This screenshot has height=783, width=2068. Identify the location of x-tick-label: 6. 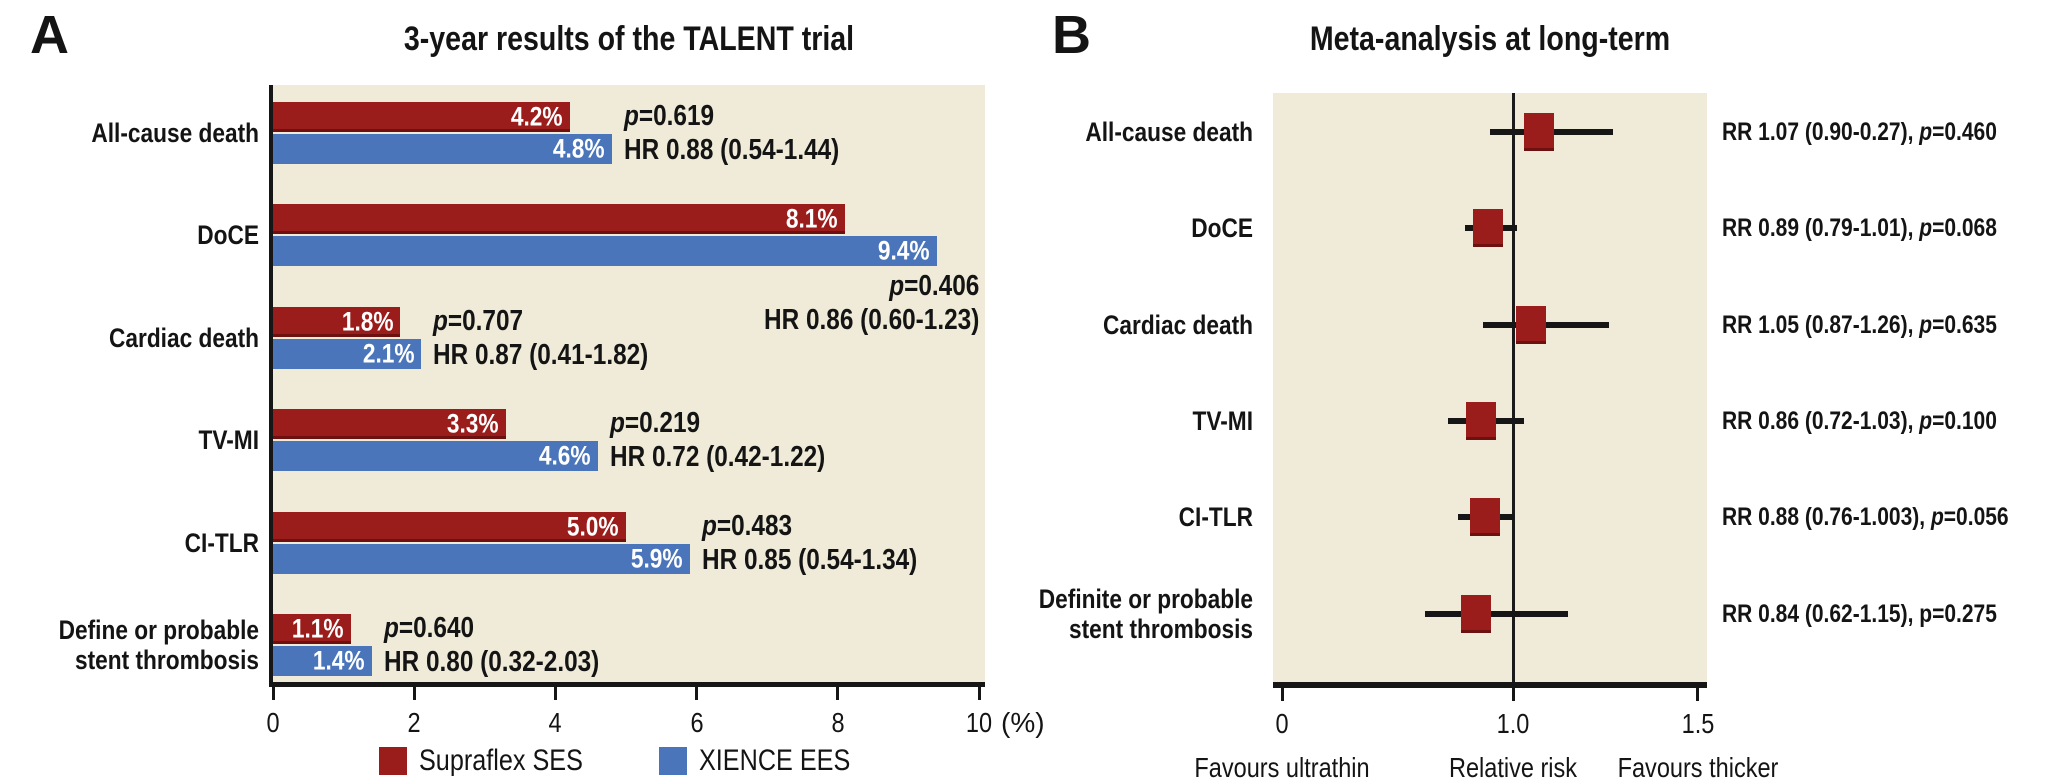
(697, 722).